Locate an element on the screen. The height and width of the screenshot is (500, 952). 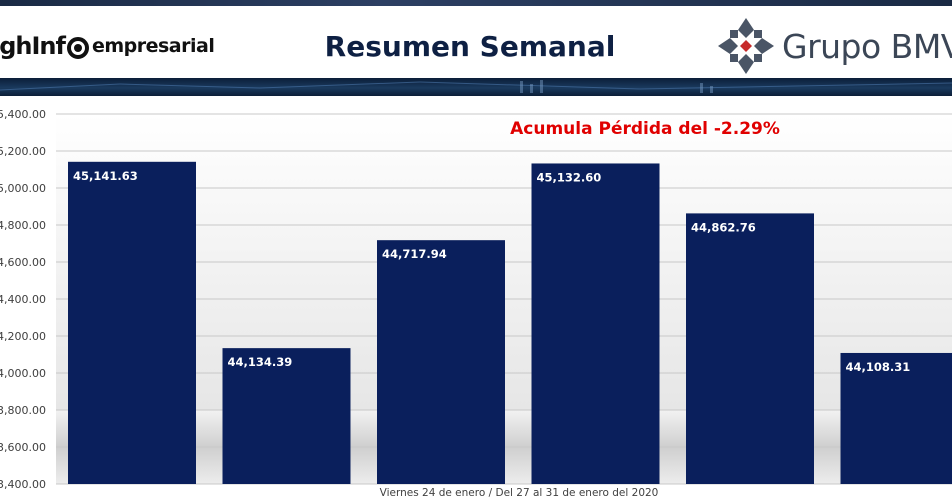
top-decorative-strip is located at coordinates (476, 3).